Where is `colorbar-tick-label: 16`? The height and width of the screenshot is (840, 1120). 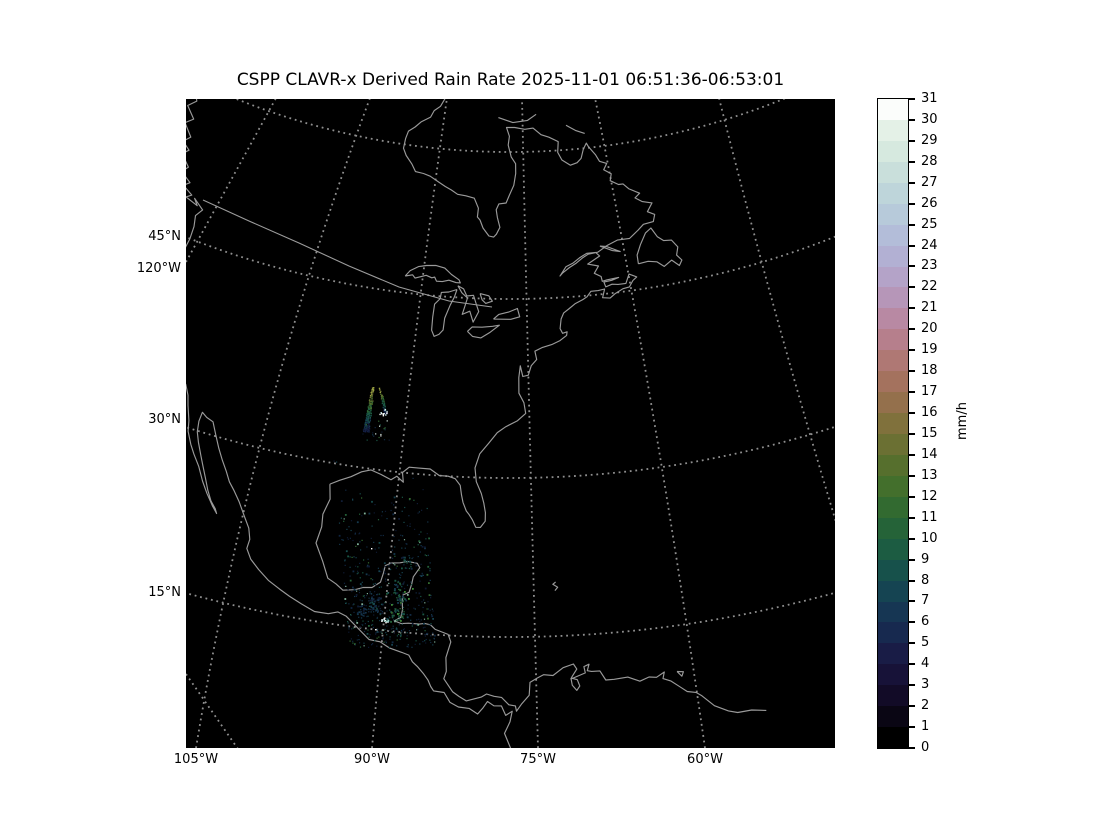 colorbar-tick-label: 16 is located at coordinates (929, 413).